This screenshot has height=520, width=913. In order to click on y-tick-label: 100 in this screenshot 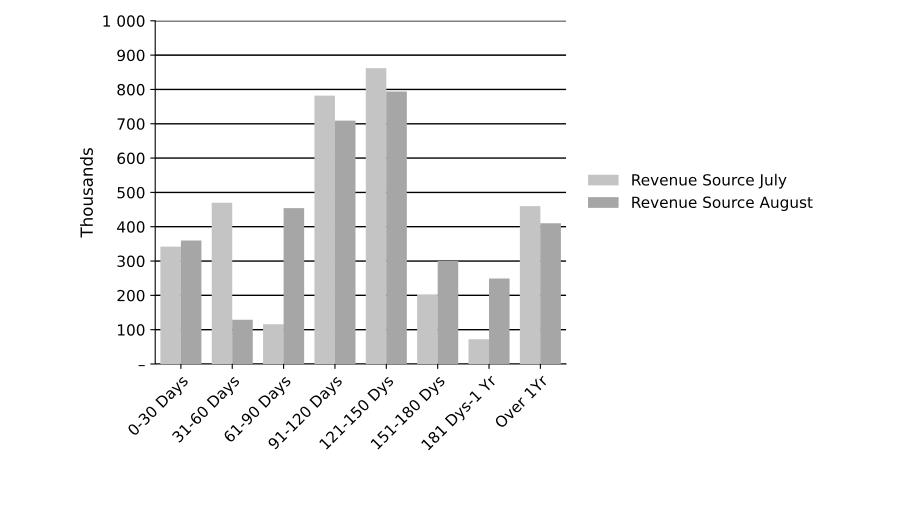, I will do `click(131, 330)`.